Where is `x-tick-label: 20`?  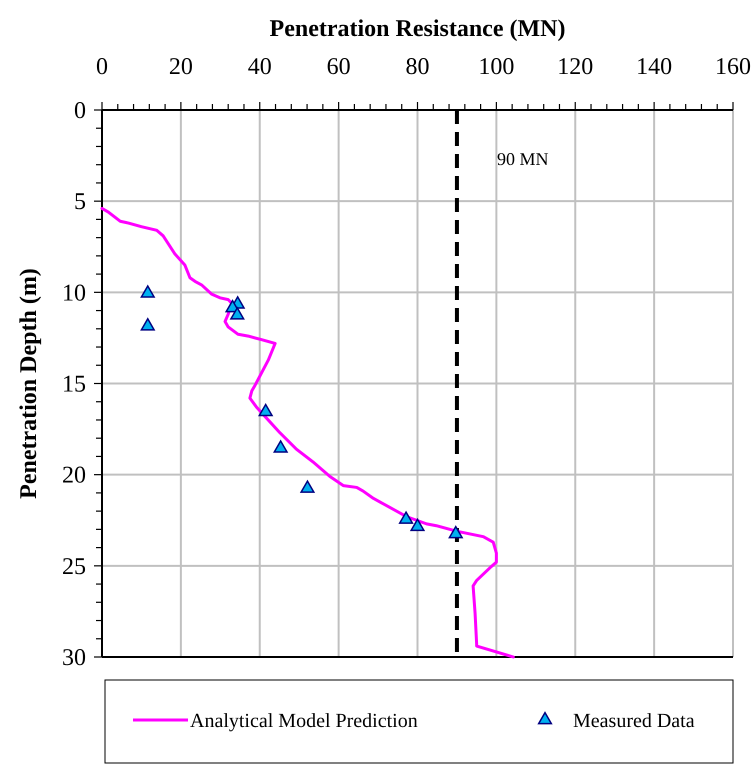 x-tick-label: 20 is located at coordinates (180, 67).